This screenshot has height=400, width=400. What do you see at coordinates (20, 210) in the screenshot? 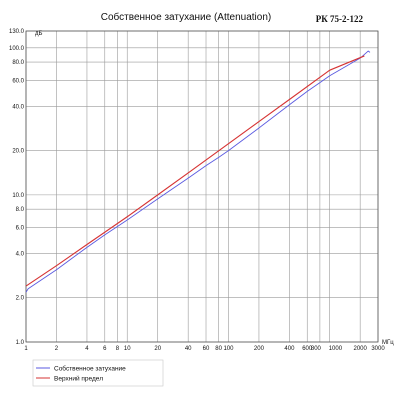
I see `y-tick-label: 8.0` at bounding box center [20, 210].